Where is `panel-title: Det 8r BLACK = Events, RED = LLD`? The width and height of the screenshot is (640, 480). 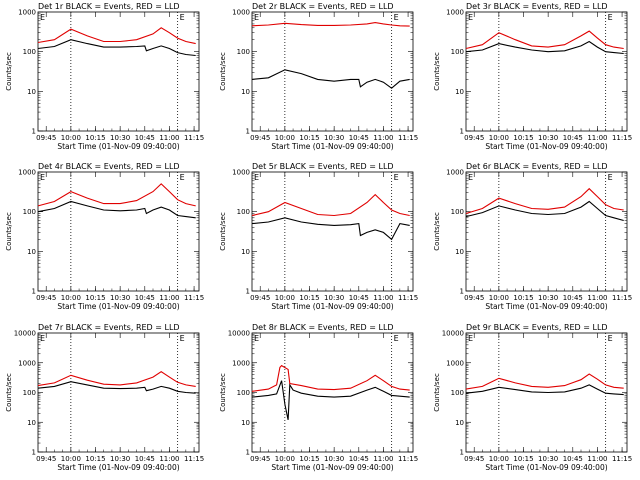 panel-title: Det 8r BLACK = Events, RED = LLD is located at coordinates (323, 327).